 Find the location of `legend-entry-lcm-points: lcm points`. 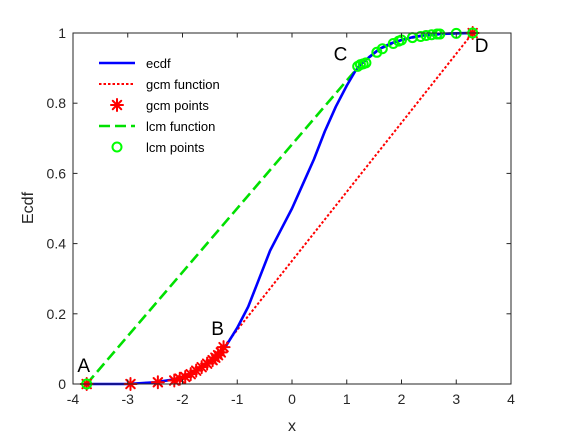

legend-entry-lcm-points: lcm points is located at coordinates (158, 147).